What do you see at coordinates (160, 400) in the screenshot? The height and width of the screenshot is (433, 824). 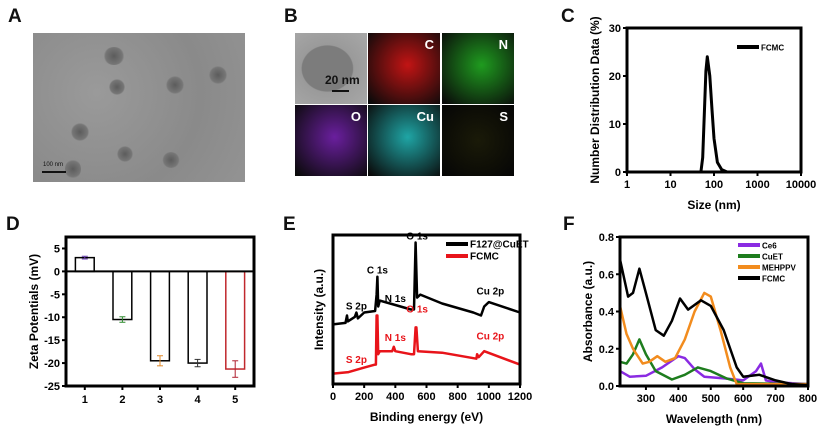 I see `x-tick-label: 3` at bounding box center [160, 400].